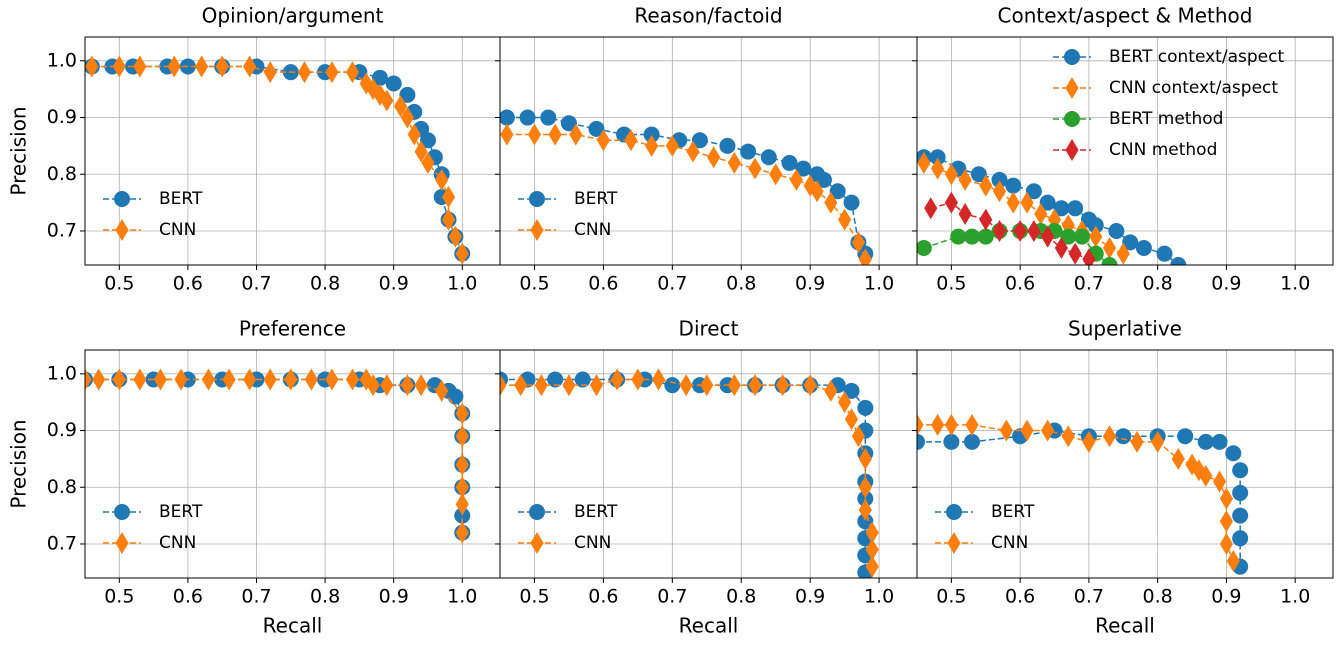 Image resolution: width=1340 pixels, height=645 pixels. I want to click on panel-title: Direct, so click(709, 329).